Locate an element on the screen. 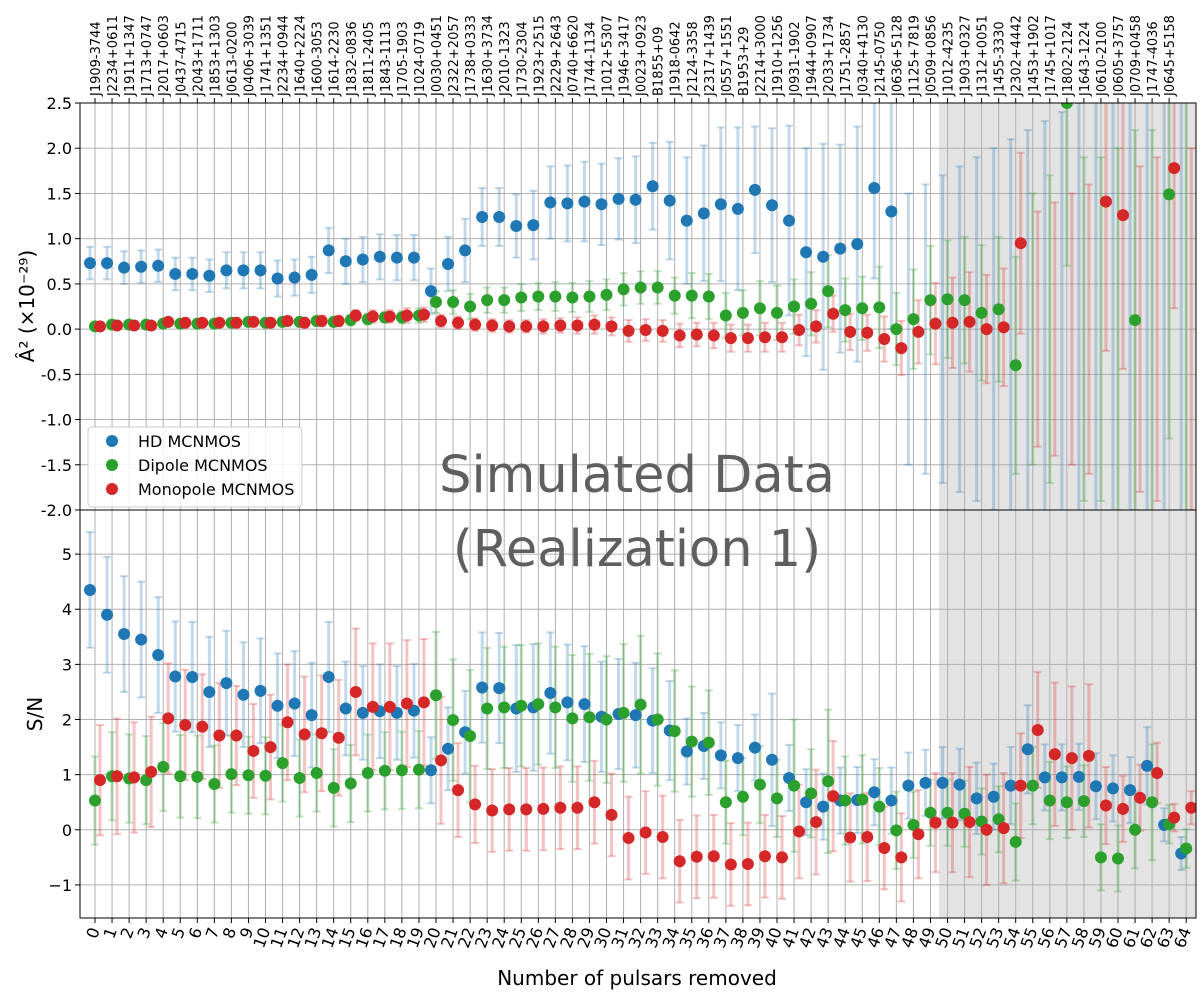 This screenshot has height=996, width=1203. legend-marker-monopole is located at coordinates (112, 489).